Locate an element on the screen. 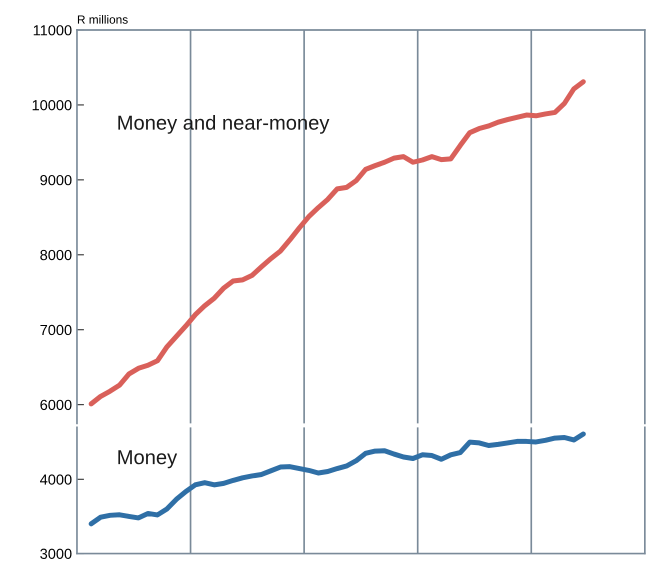  y-tick-label: 6000 is located at coordinates (56, 405).